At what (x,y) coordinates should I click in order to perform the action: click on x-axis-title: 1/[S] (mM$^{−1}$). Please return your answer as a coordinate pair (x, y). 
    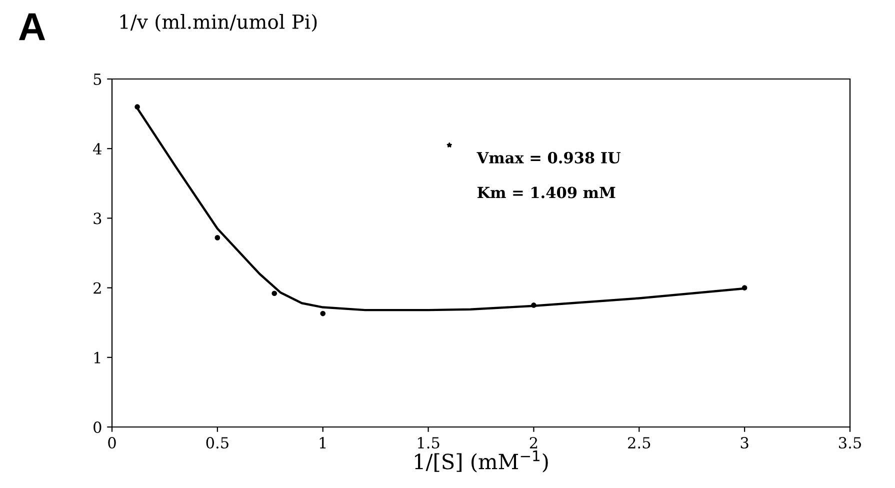
    Looking at the image, I should click on (481, 461).